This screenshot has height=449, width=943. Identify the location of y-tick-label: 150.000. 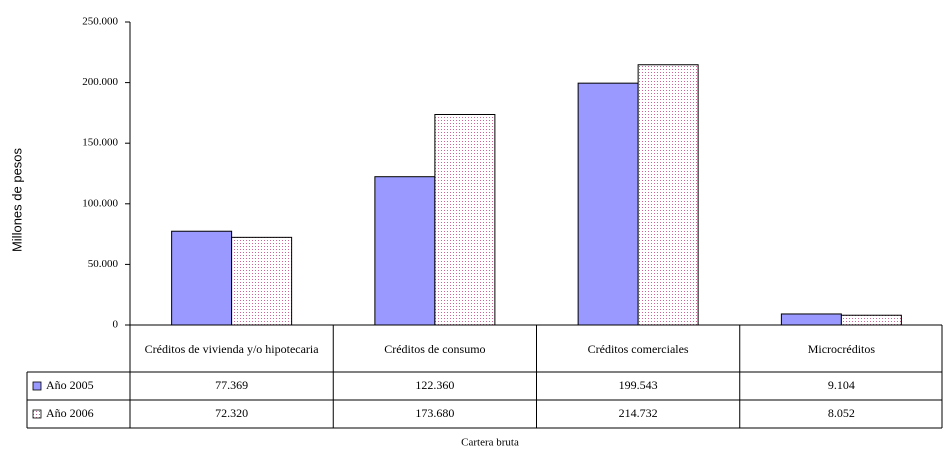
(100, 143).